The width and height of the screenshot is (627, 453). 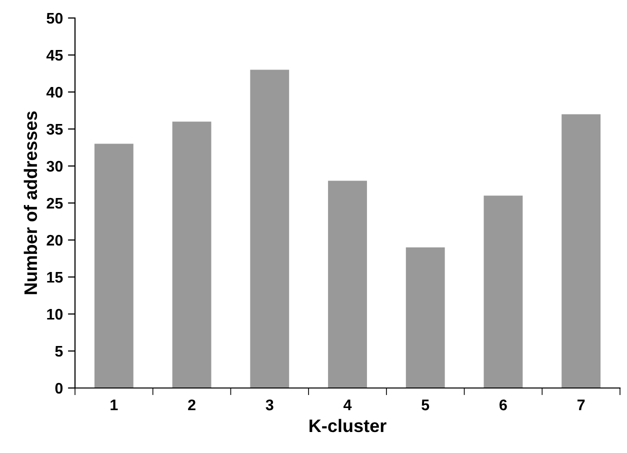 I want to click on x-tick-label: 1, so click(x=114, y=405).